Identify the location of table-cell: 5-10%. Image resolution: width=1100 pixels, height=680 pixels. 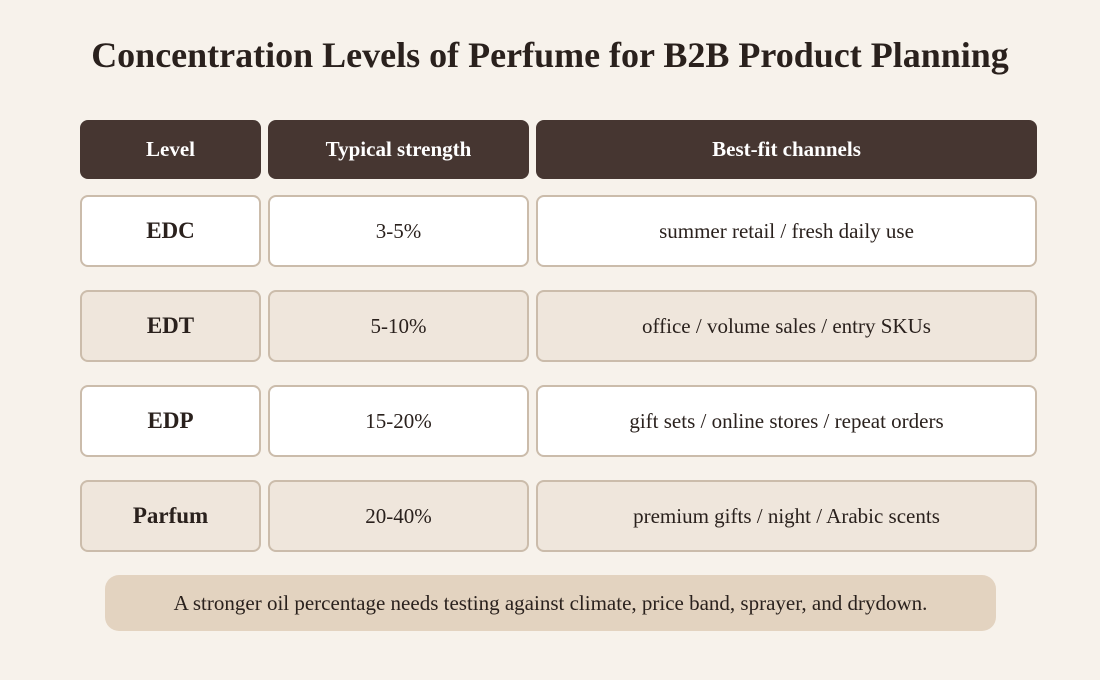
(398, 326).